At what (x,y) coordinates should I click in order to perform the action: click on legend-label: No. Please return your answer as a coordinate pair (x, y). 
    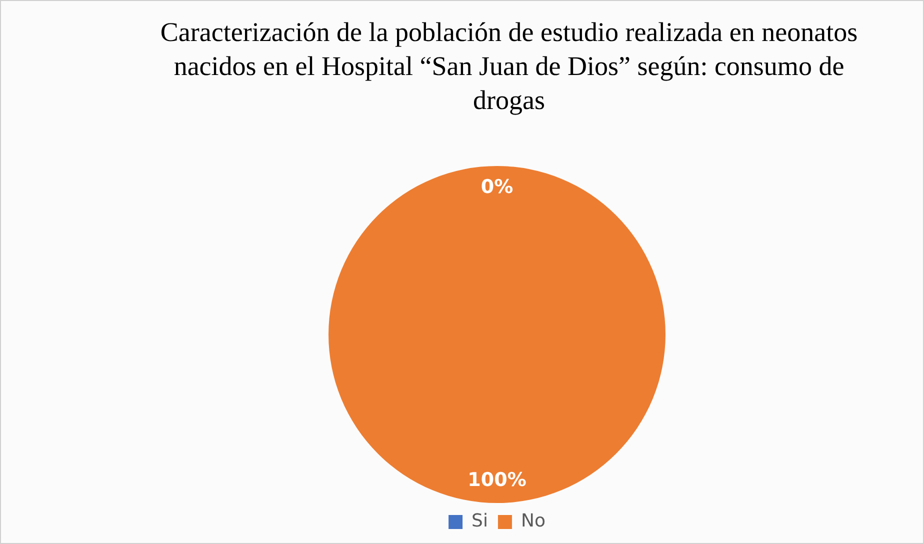
    Looking at the image, I should click on (533, 521).